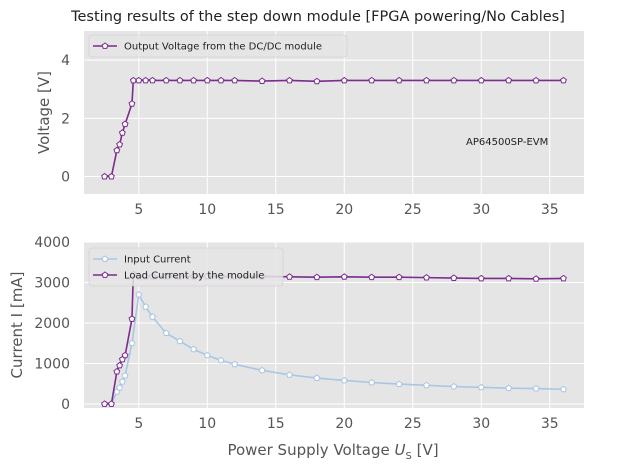  I want to click on legend-entry: Input Current, so click(142, 260).